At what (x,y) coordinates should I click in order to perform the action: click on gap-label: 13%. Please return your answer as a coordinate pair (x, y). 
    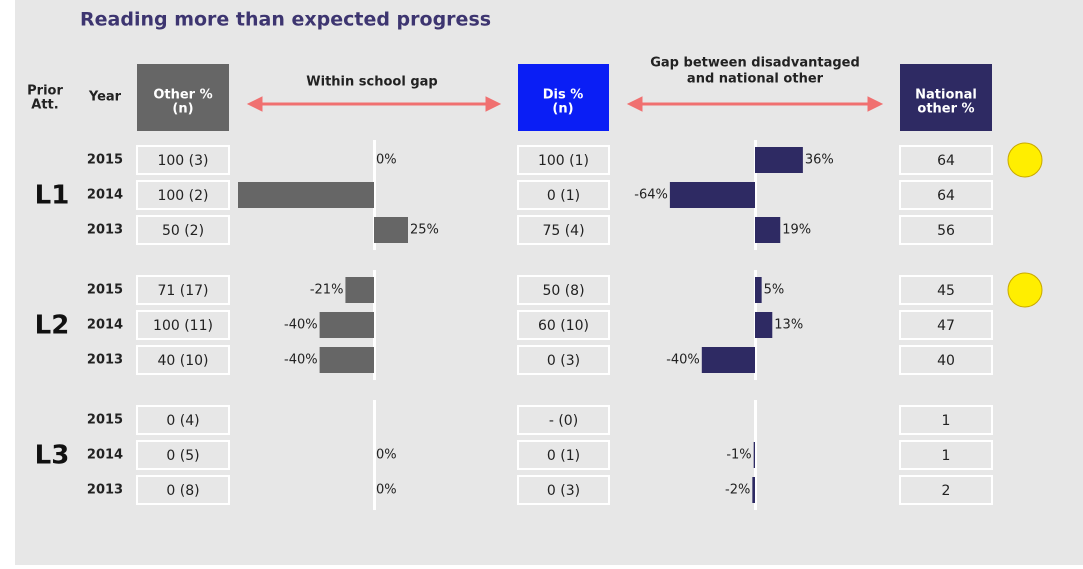
    Looking at the image, I should click on (788, 325).